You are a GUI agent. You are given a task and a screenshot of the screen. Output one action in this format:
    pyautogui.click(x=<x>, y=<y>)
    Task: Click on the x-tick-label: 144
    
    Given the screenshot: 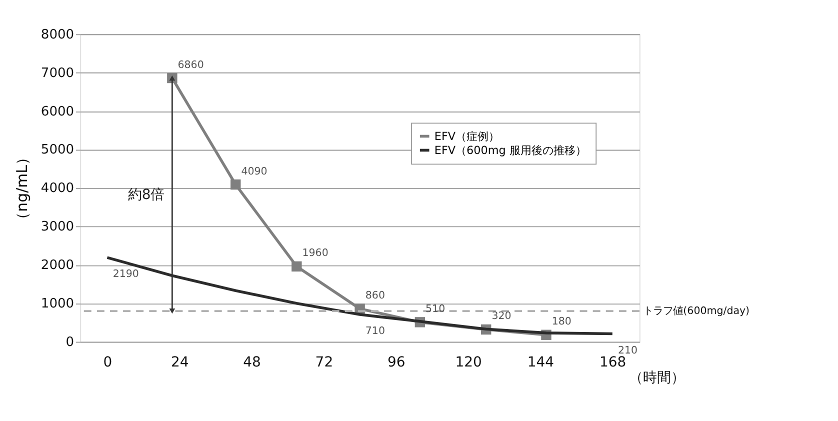 What is the action you would take?
    pyautogui.click(x=540, y=362)
    